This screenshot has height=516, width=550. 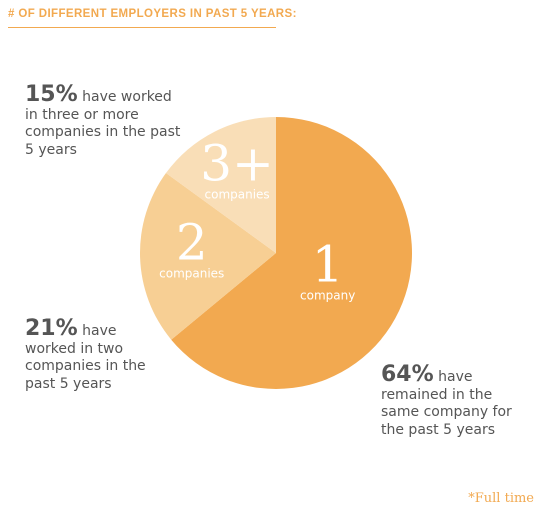 I want to click on pie-slice-3-number: 3+, so click(x=237, y=164).